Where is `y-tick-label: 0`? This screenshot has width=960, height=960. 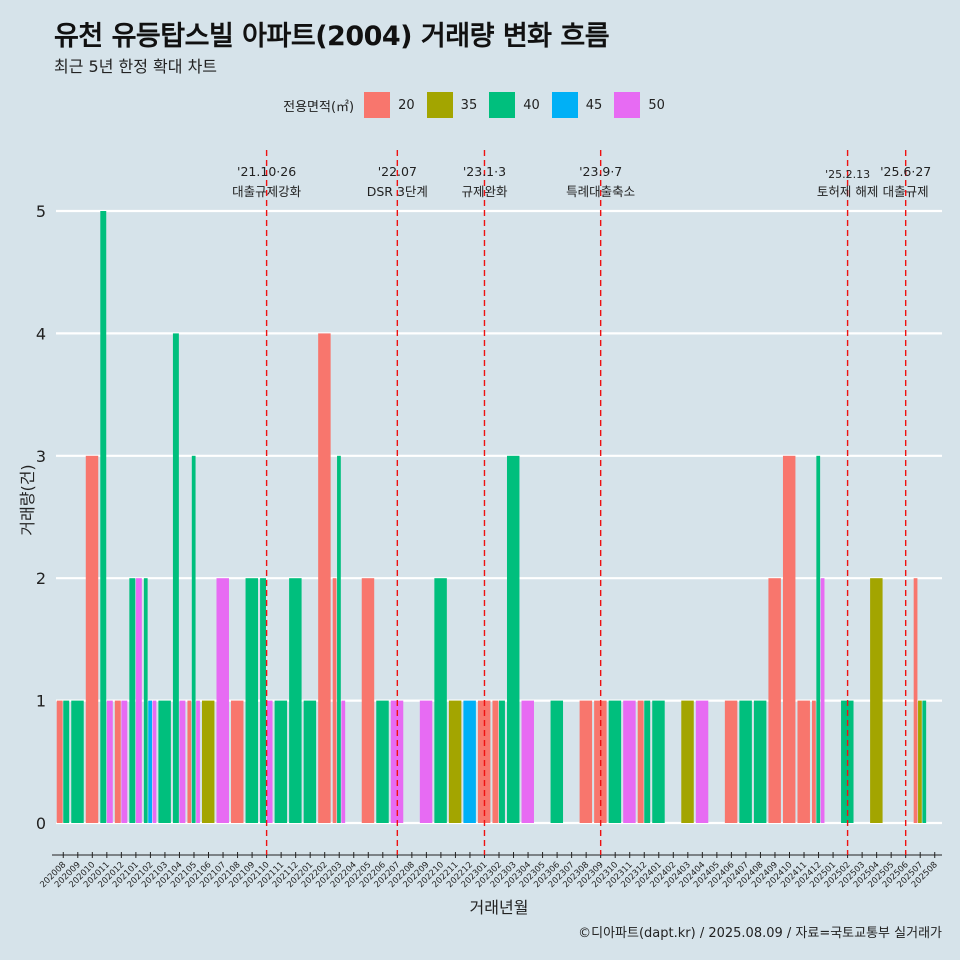 y-tick-label: 0 is located at coordinates (41, 823).